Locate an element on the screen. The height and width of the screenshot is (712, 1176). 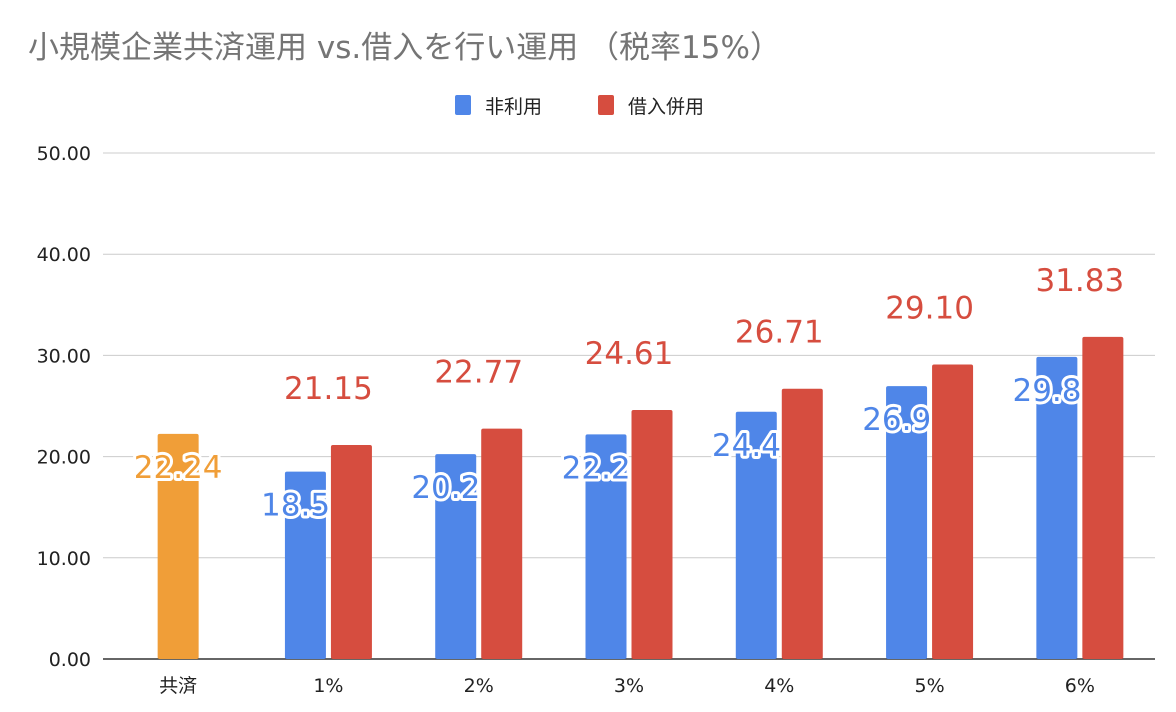
y-tick-label: 30.00 is located at coordinates (64, 356).